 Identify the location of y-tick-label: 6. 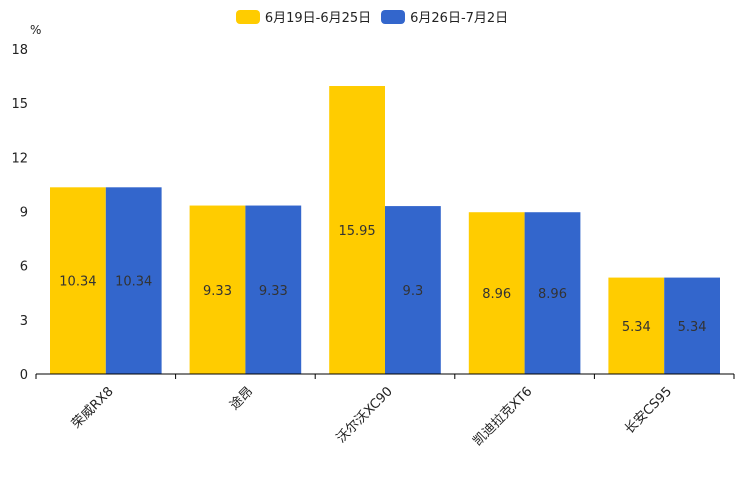
(24, 267).